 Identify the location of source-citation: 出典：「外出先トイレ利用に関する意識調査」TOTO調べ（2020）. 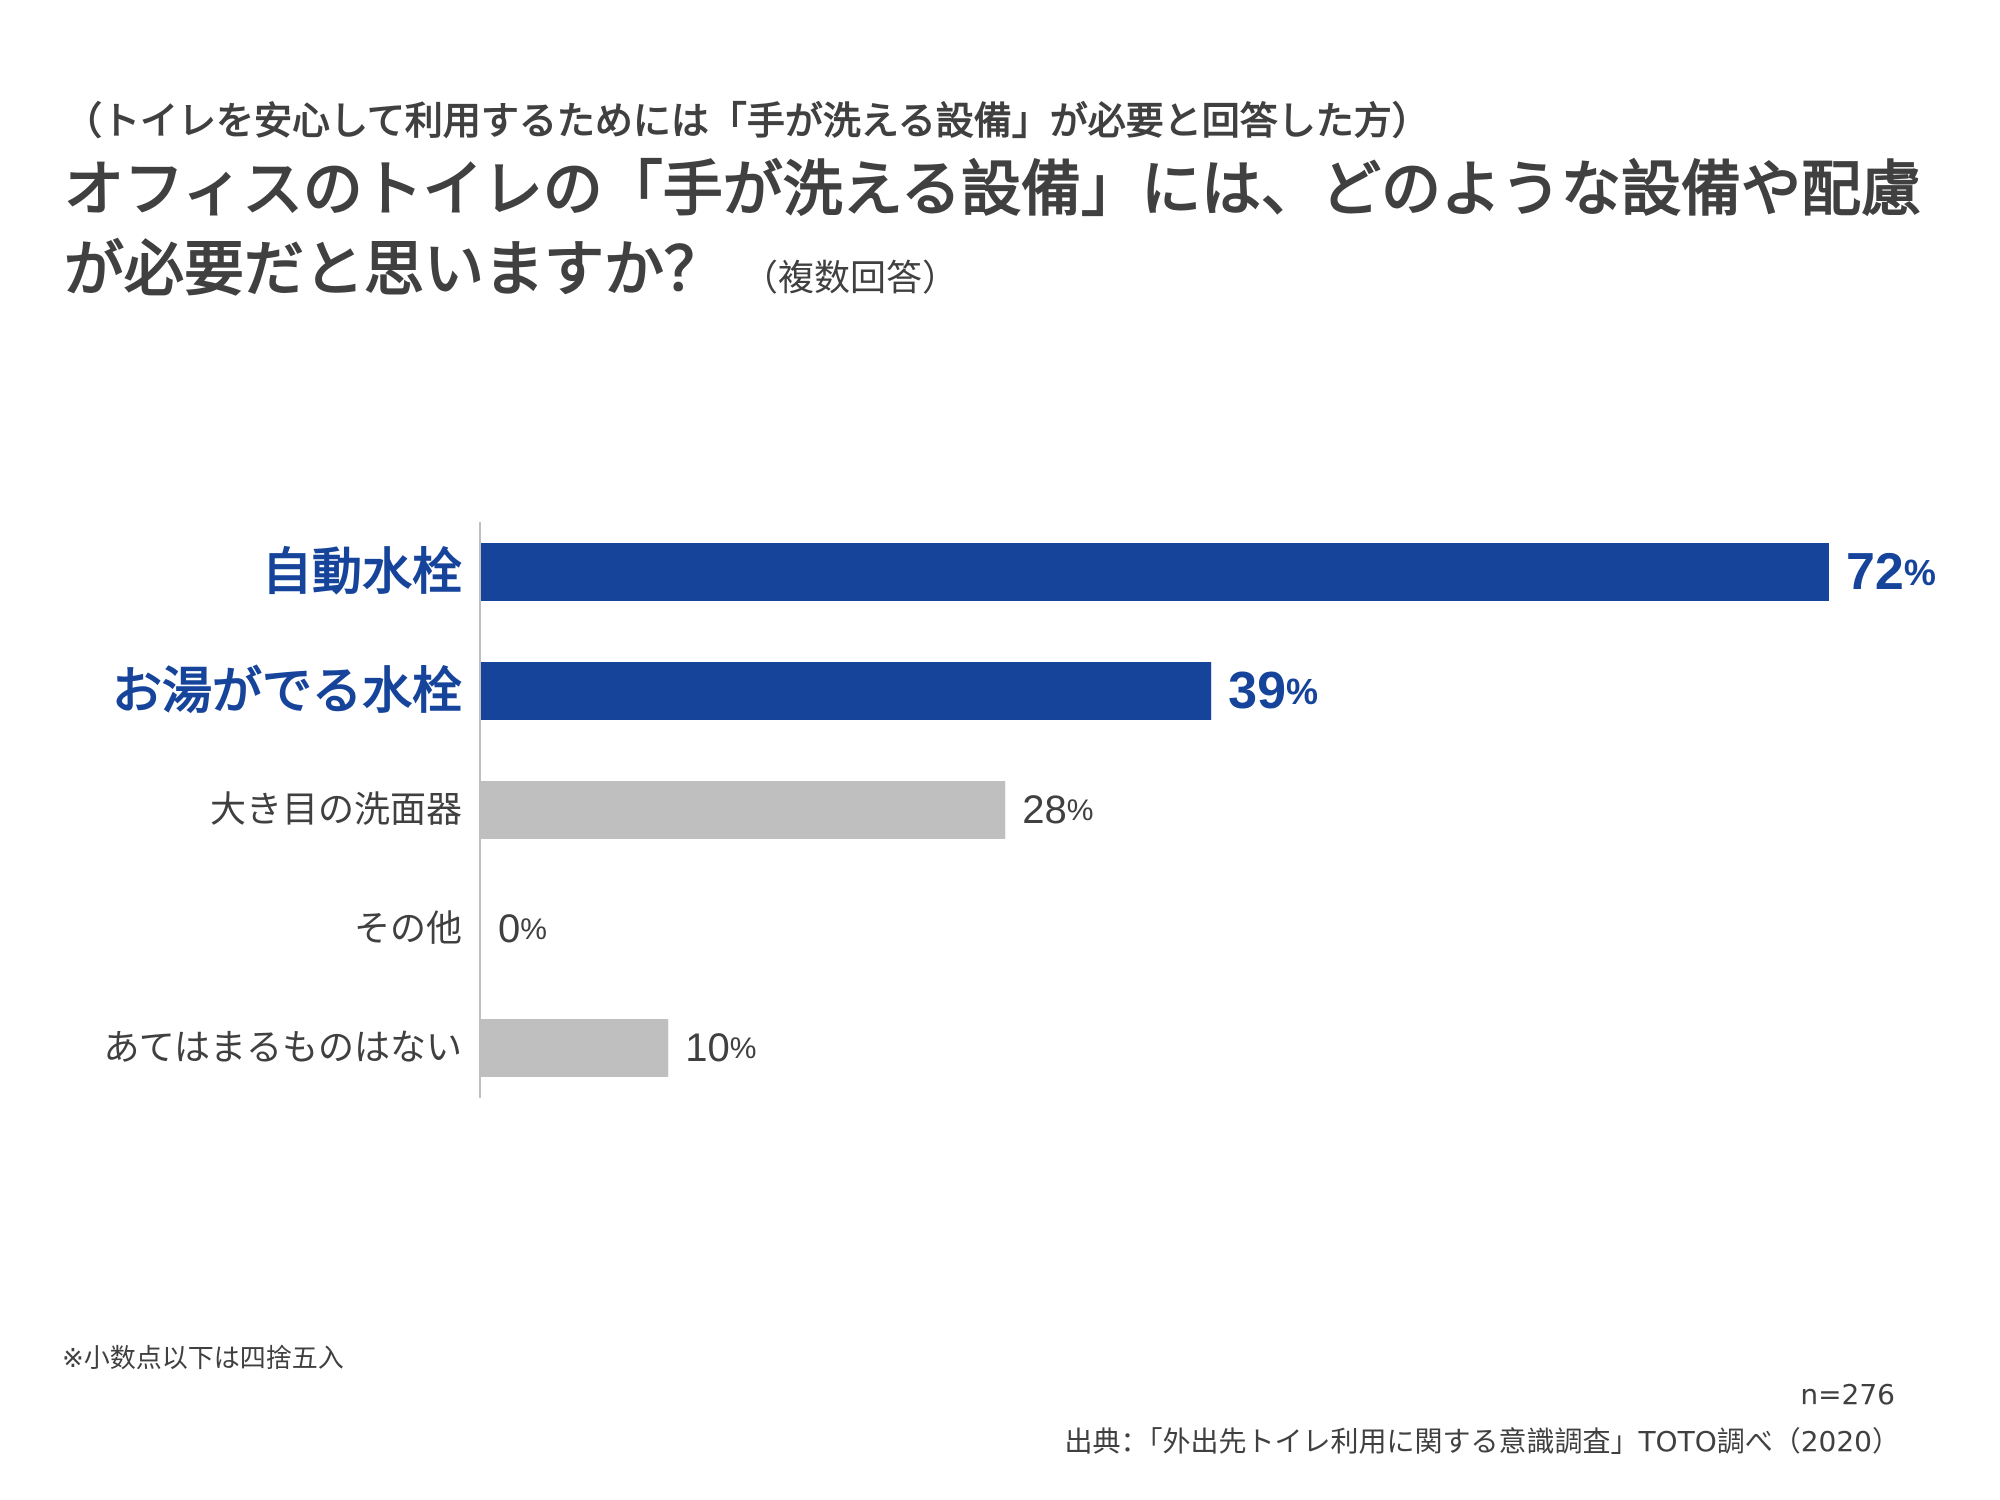
(1482, 1441).